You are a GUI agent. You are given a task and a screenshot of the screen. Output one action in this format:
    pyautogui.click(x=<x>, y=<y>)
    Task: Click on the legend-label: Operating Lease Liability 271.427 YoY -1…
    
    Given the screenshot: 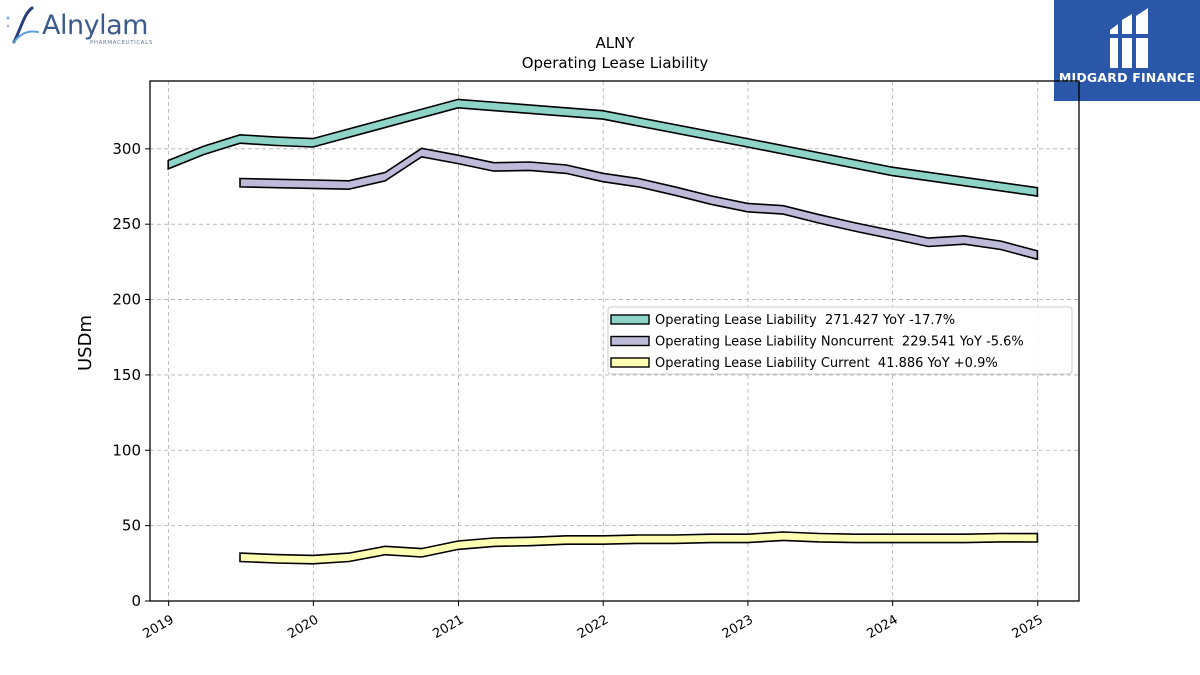 What is the action you would take?
    pyautogui.click(x=805, y=320)
    